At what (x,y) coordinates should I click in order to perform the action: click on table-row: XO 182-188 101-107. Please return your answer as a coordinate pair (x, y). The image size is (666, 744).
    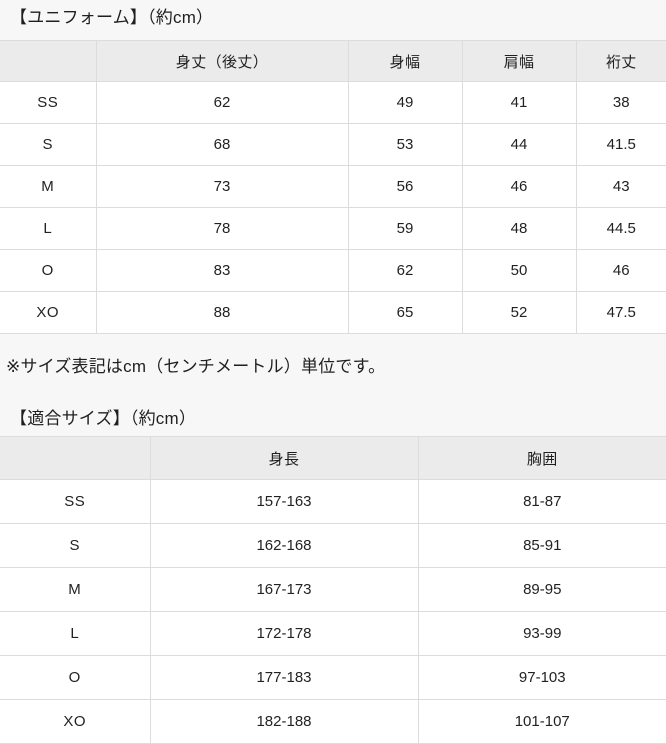
    Looking at the image, I should click on (333, 721).